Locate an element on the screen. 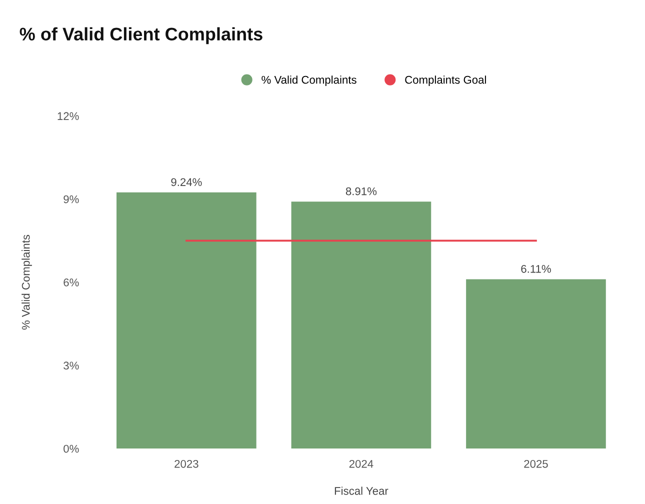 This screenshot has height=504, width=645. x-tick-label: 2024 is located at coordinates (361, 464).